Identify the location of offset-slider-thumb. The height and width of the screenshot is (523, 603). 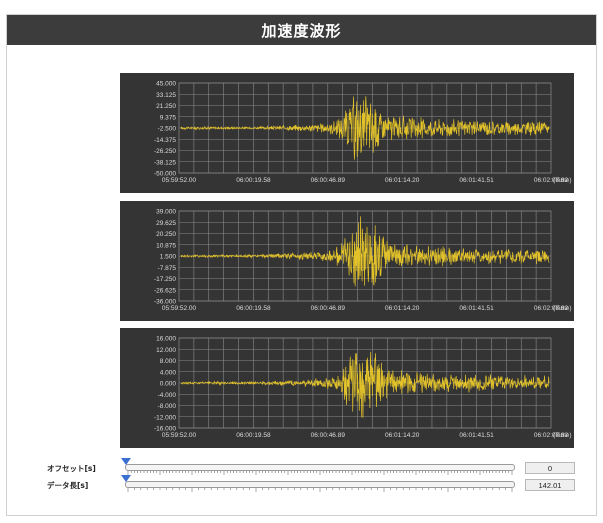
(126, 461).